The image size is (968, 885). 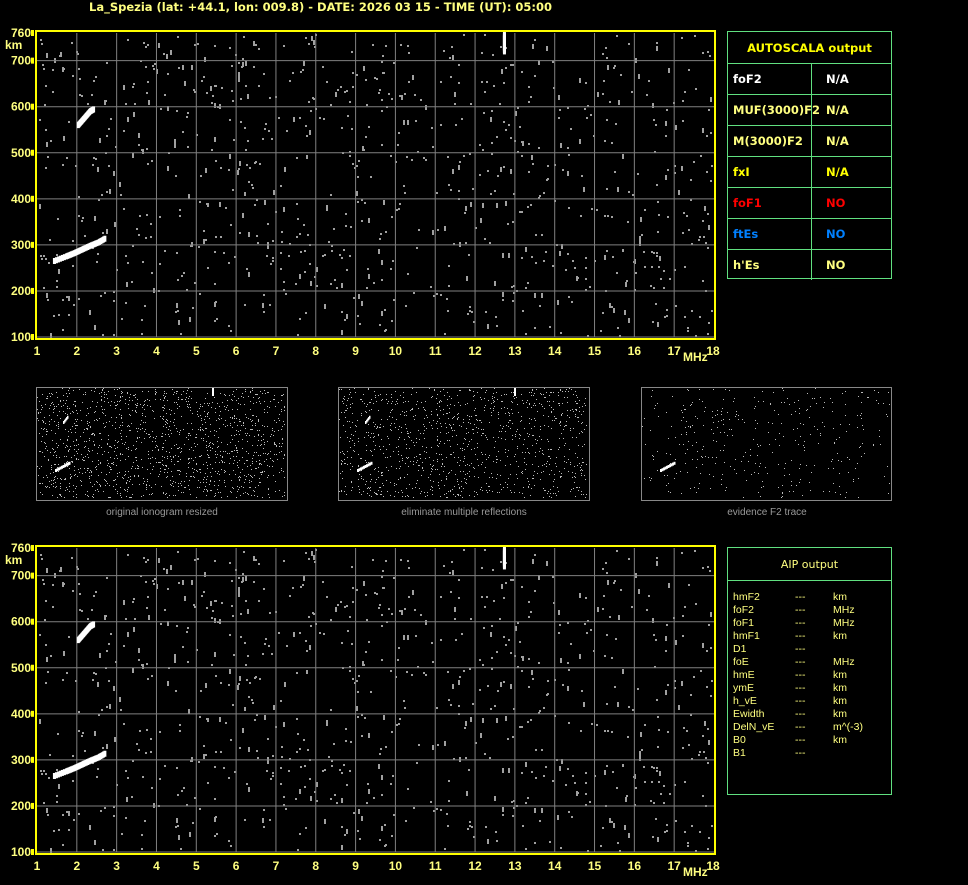 What do you see at coordinates (674, 351) in the screenshot?
I see `x-tick-label: 17` at bounding box center [674, 351].